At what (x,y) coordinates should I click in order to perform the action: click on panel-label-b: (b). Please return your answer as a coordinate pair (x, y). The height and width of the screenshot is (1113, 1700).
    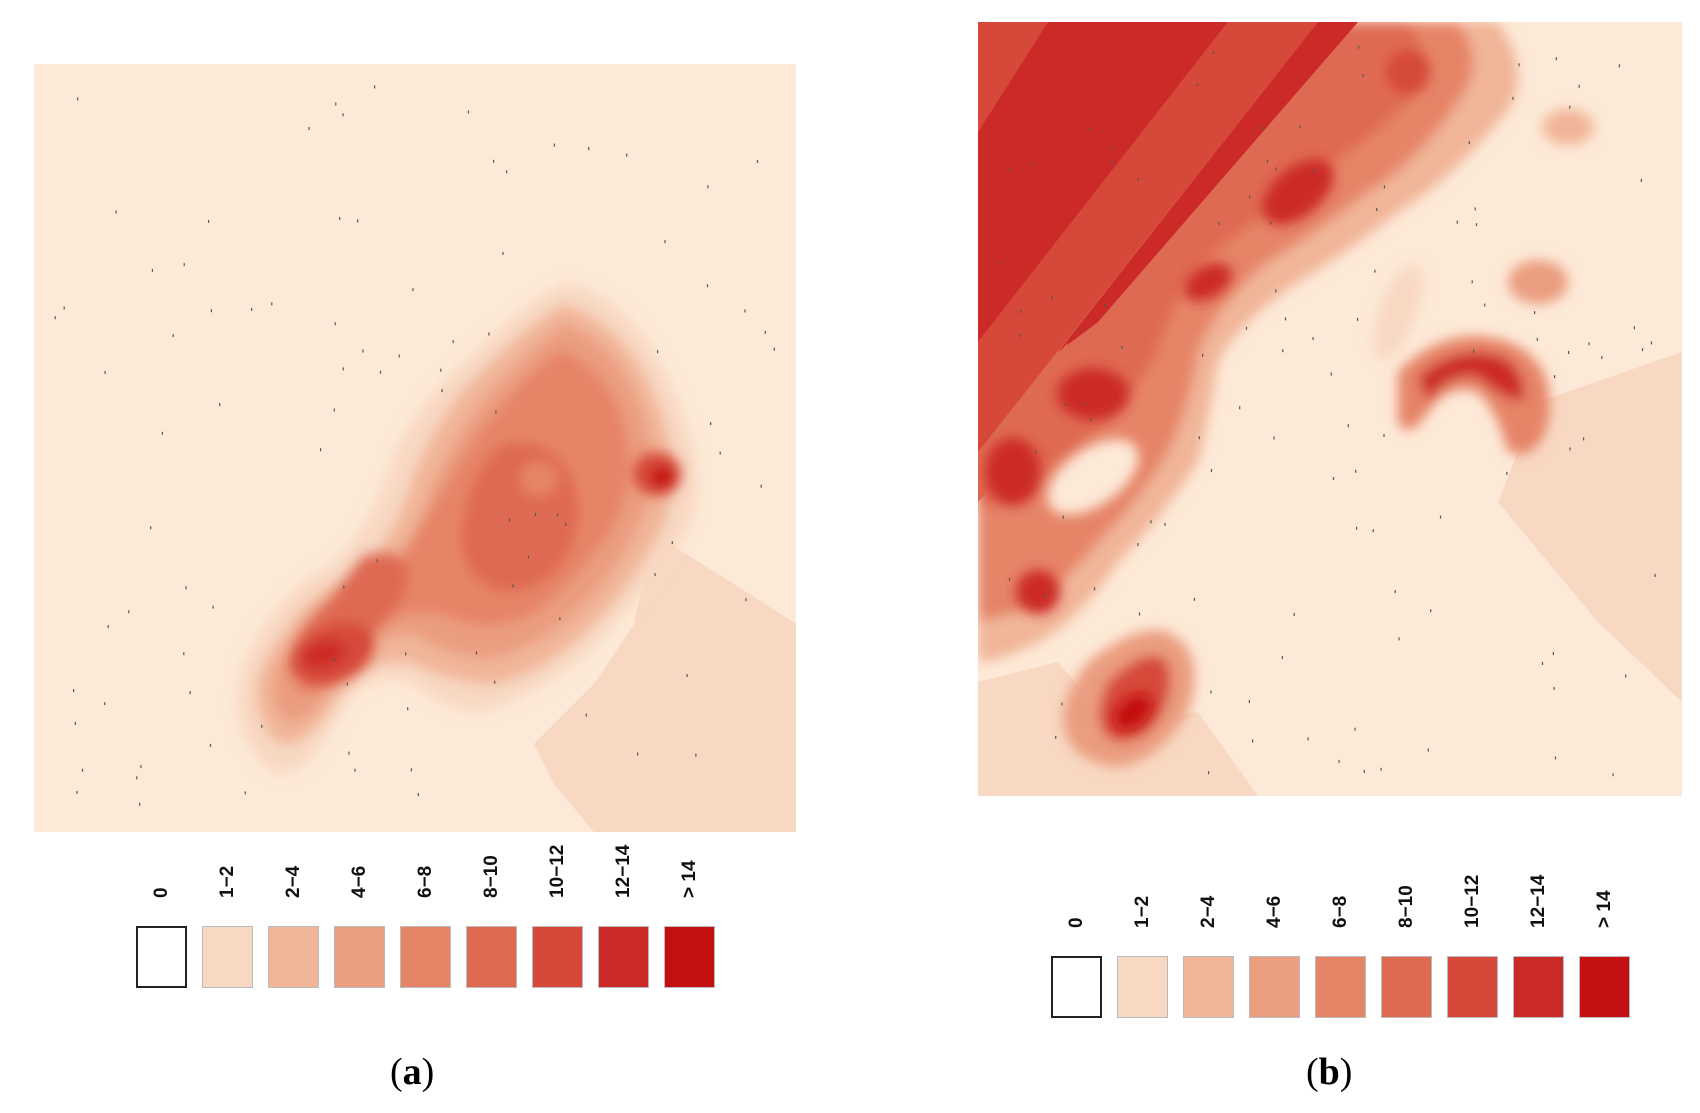
    Looking at the image, I should click on (1329, 1072).